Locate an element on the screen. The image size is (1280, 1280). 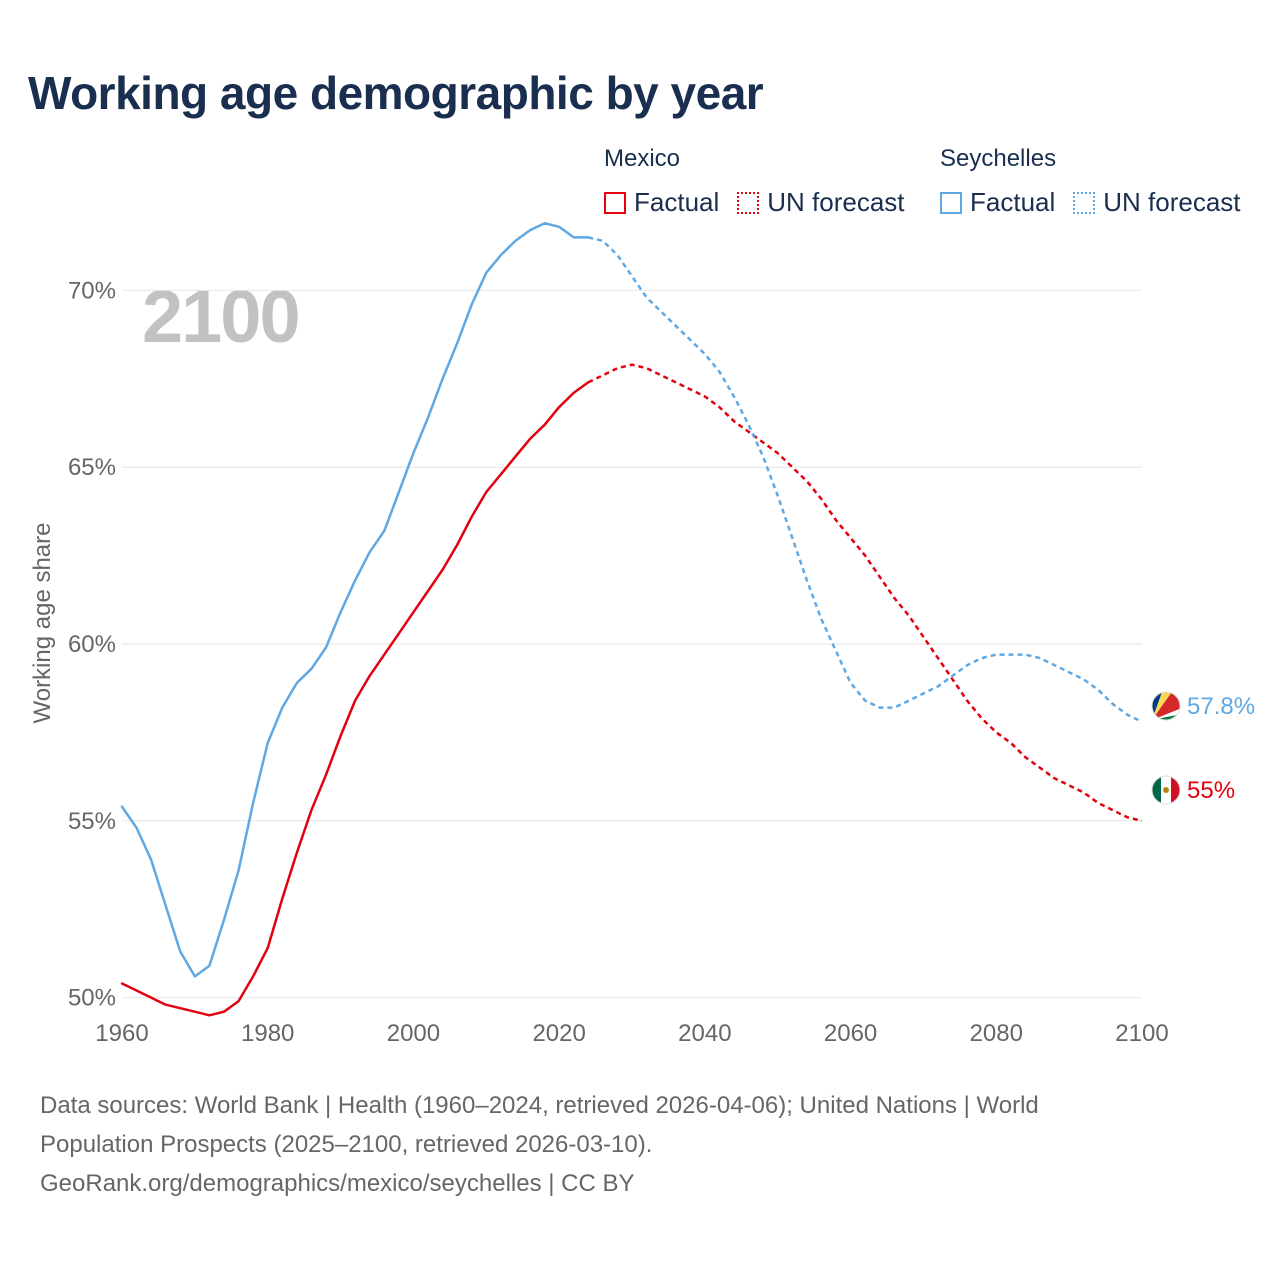
y-tick-label: 65% is located at coordinates (92, 467).